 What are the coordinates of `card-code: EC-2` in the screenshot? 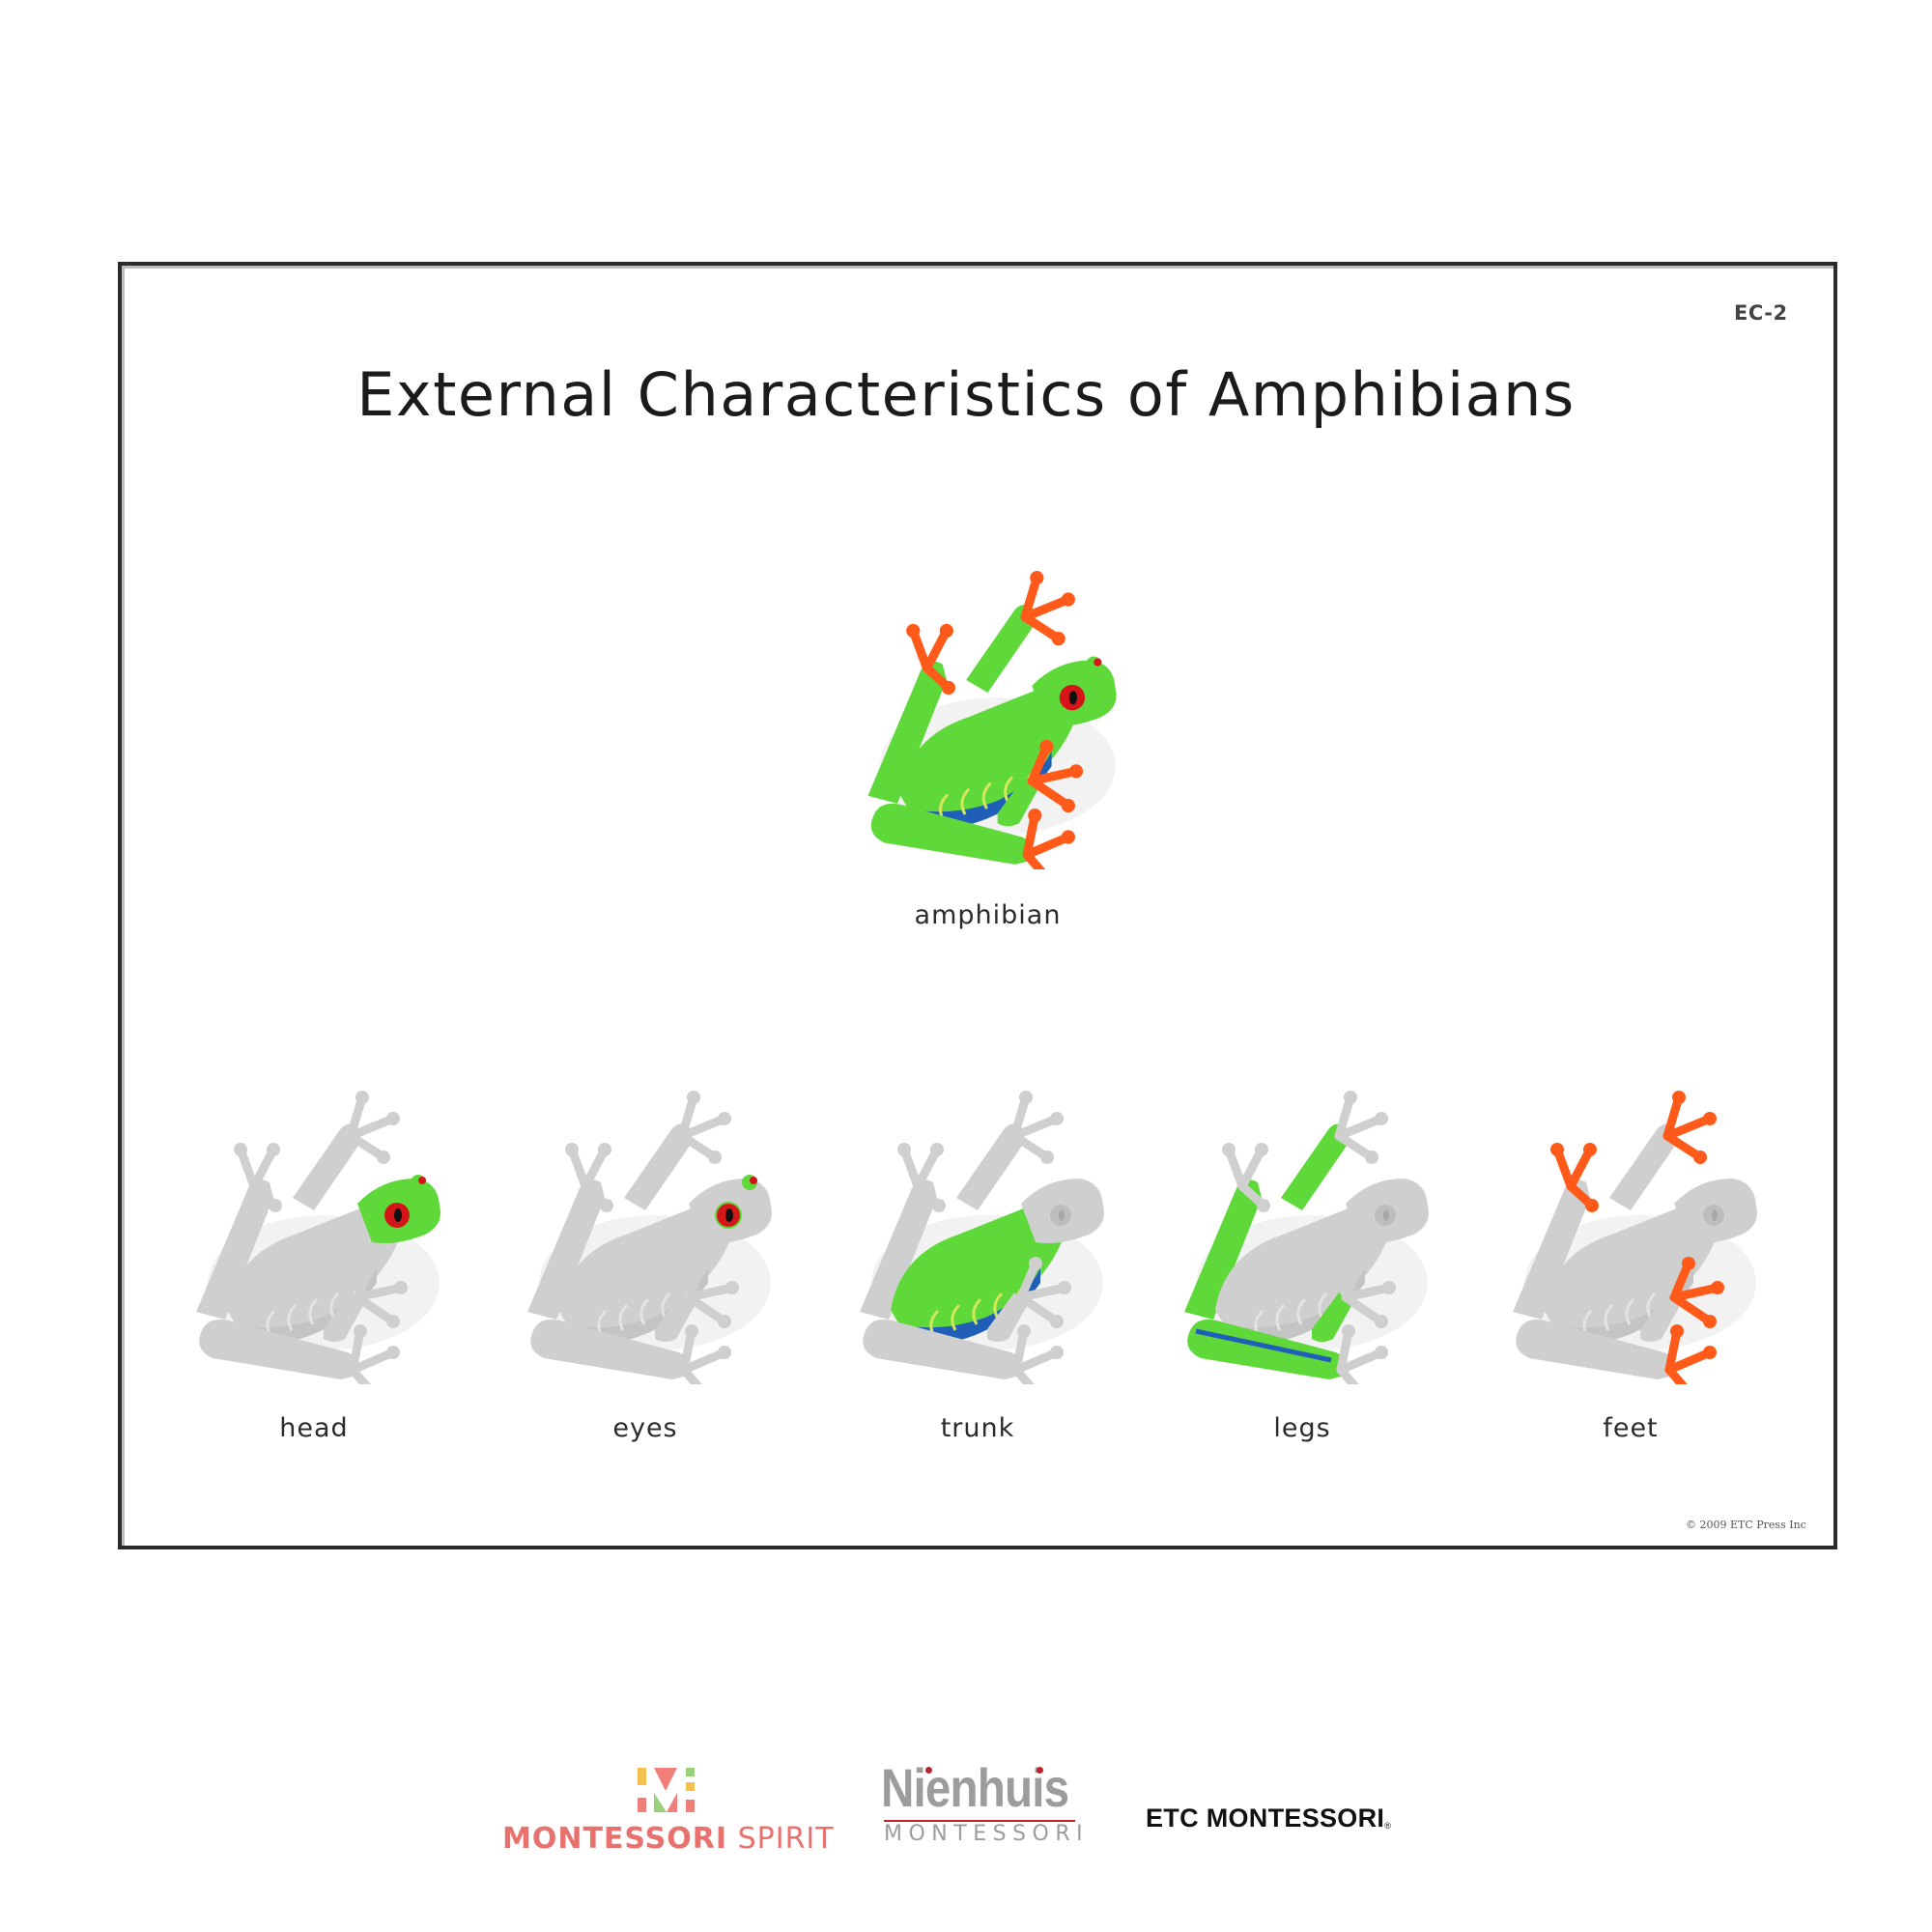 It's located at (1761, 313).